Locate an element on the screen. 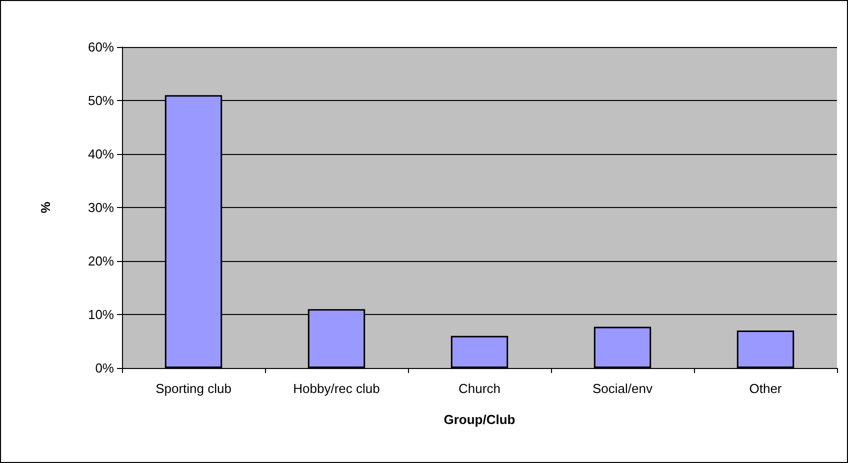 This screenshot has height=463, width=848. x-tick-label: Church is located at coordinates (479, 388).